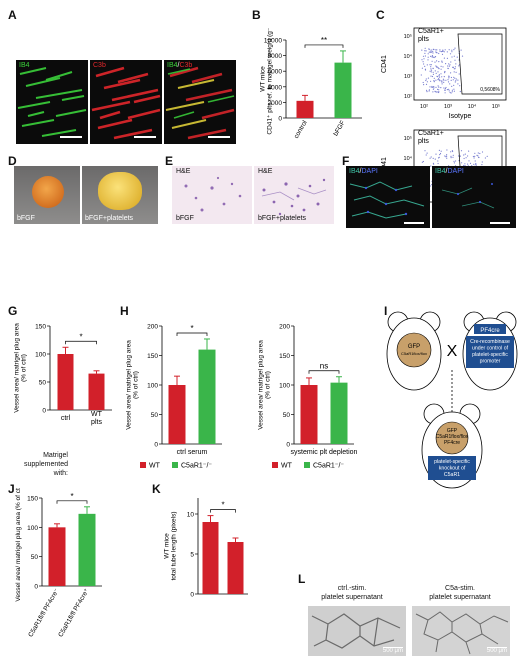 The width and height of the screenshot is (520, 659). I want to click on y-axis-label: WT micetotal tube length (pixels), so click(170, 545).